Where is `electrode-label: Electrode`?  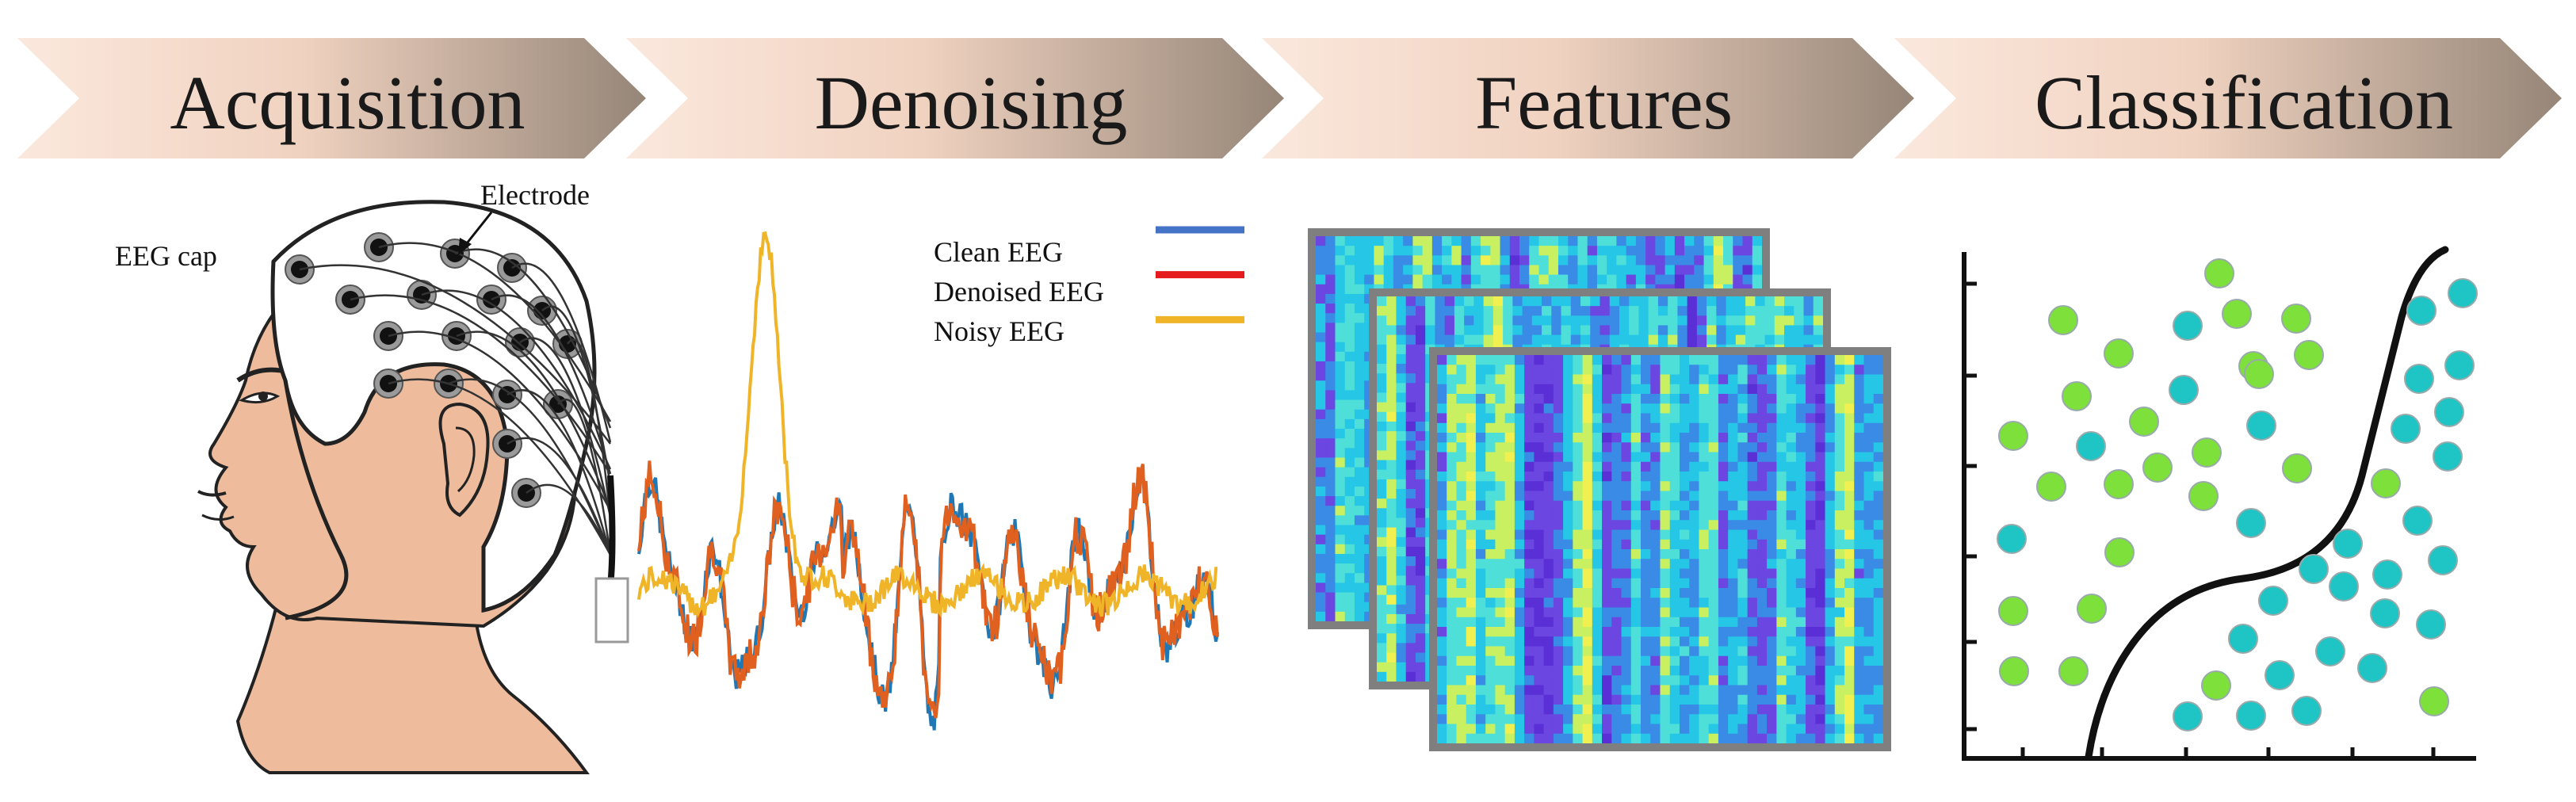 electrode-label: Electrode is located at coordinates (535, 195).